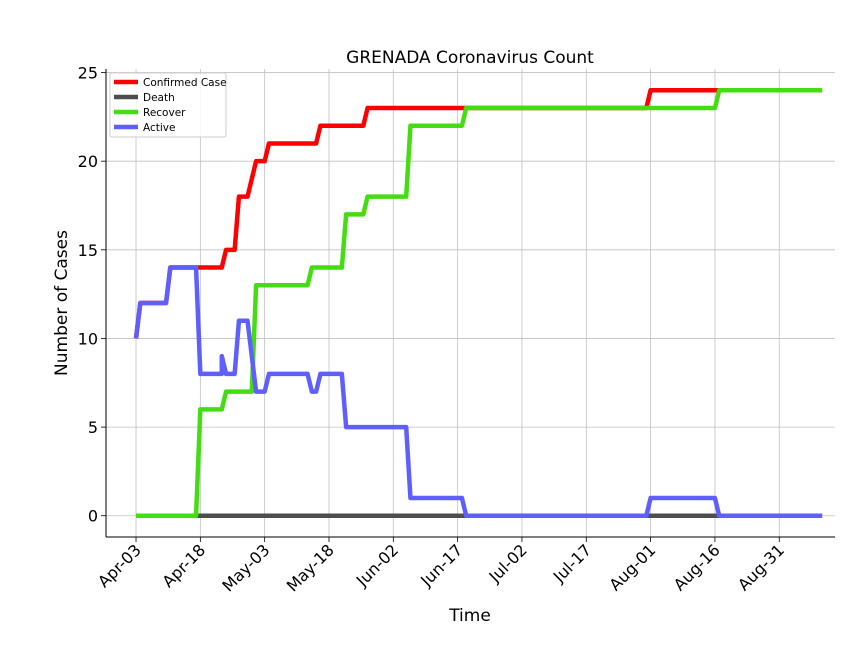 This screenshot has width=864, height=648. I want to click on y-tick-label: 5, so click(93, 427).